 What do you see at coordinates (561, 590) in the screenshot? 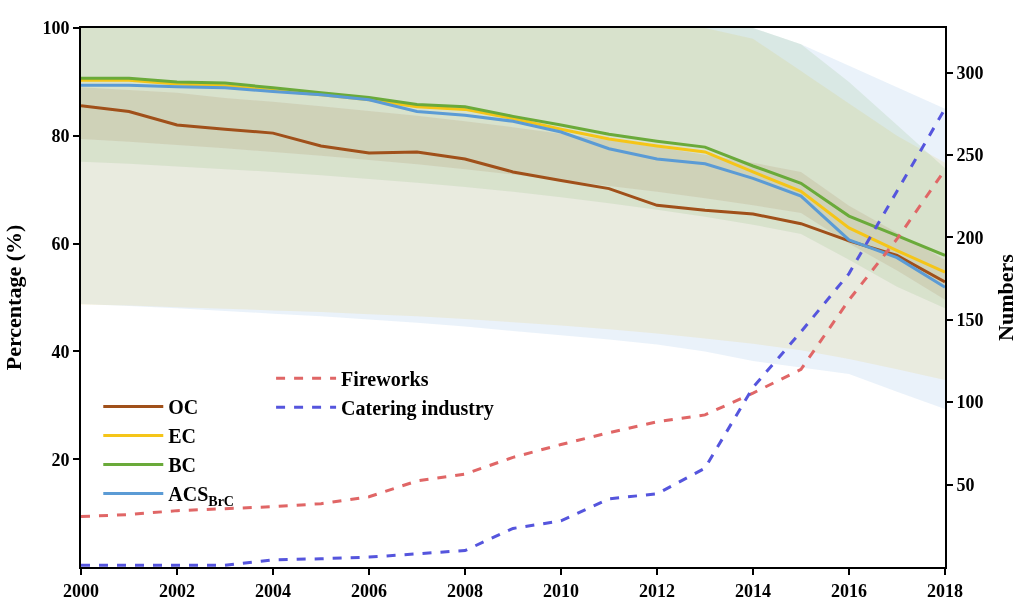
I see `x-tick-label: 2010` at bounding box center [561, 590].